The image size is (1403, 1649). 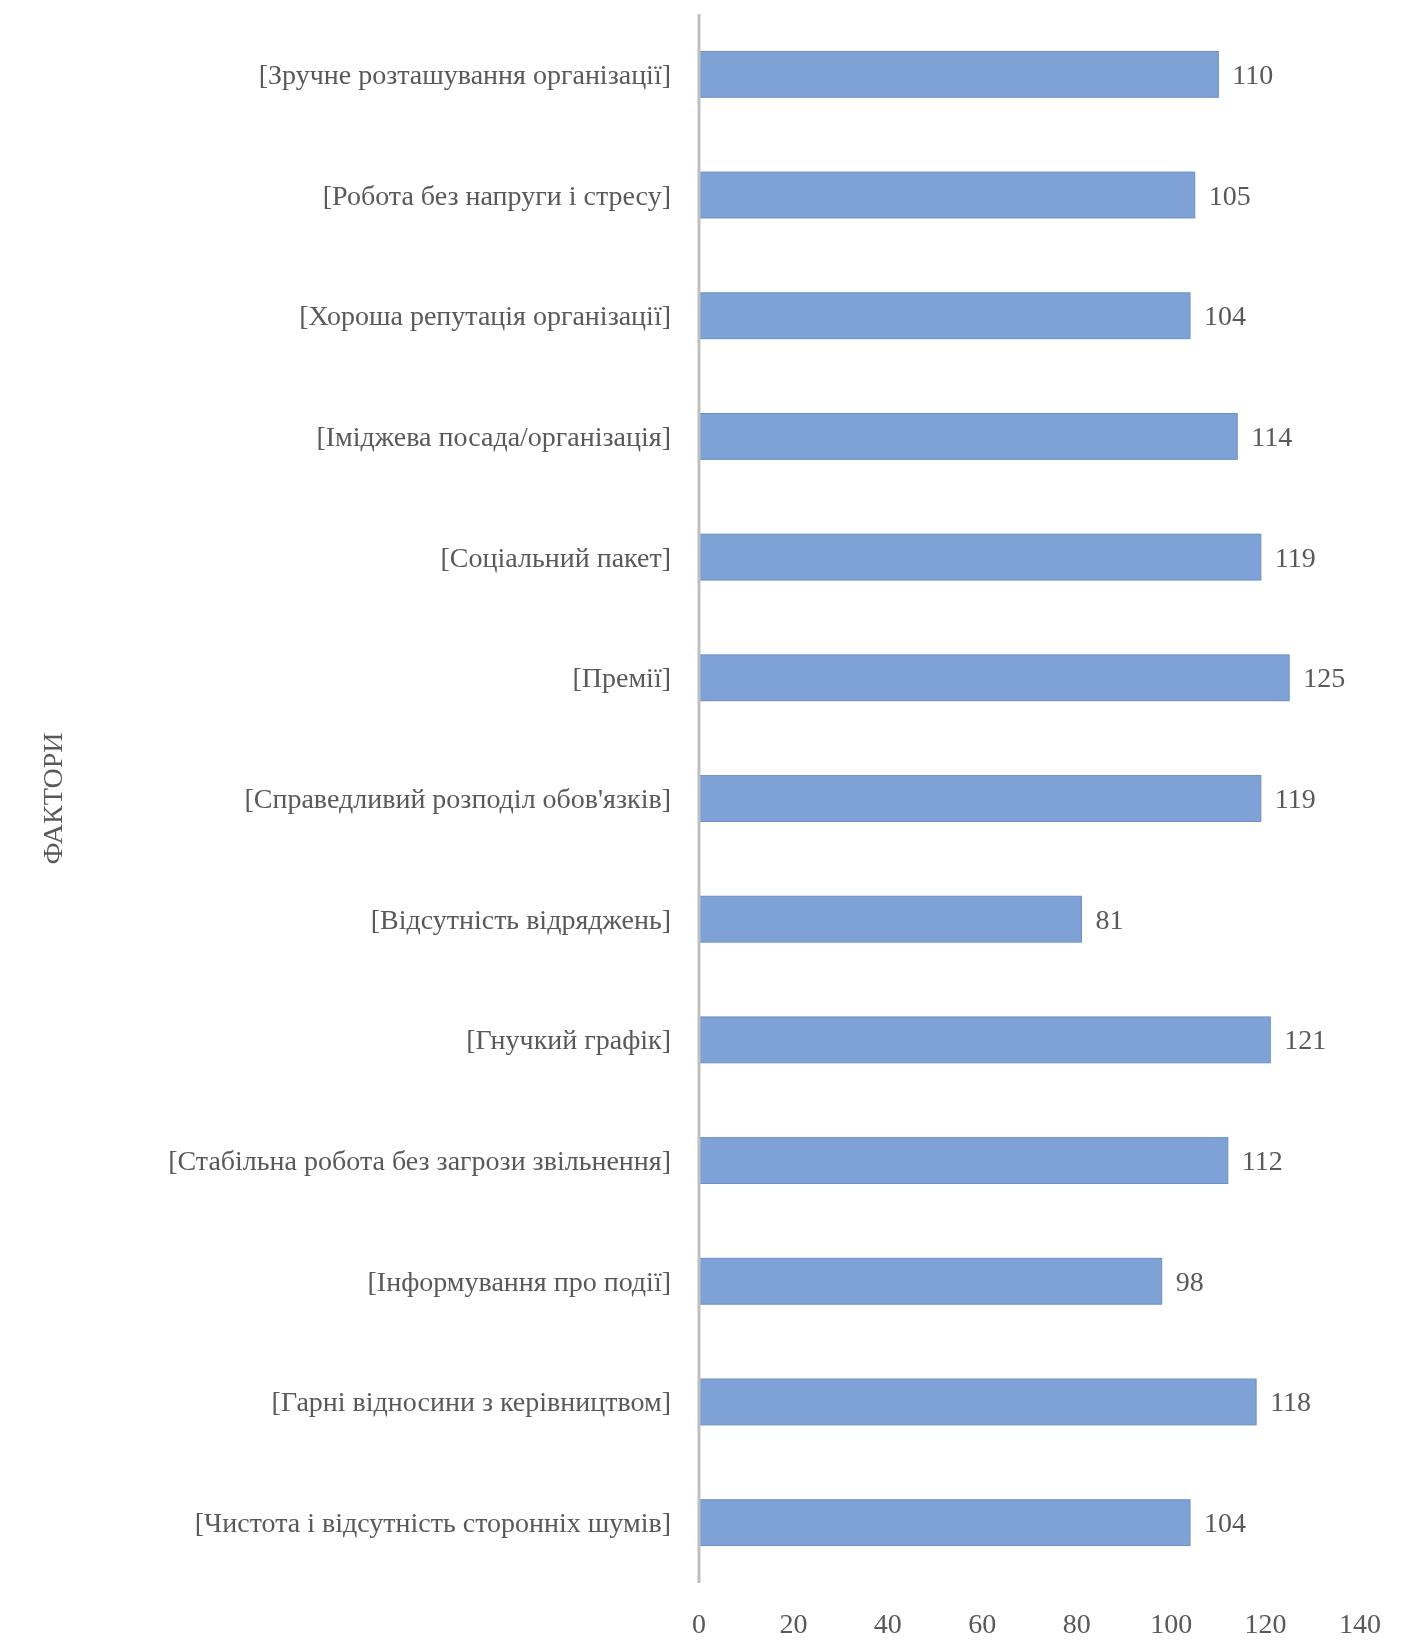 What do you see at coordinates (419, 1161) in the screenshot?
I see `y-tick-label: [Стабільна робота без загрози звільнення]` at bounding box center [419, 1161].